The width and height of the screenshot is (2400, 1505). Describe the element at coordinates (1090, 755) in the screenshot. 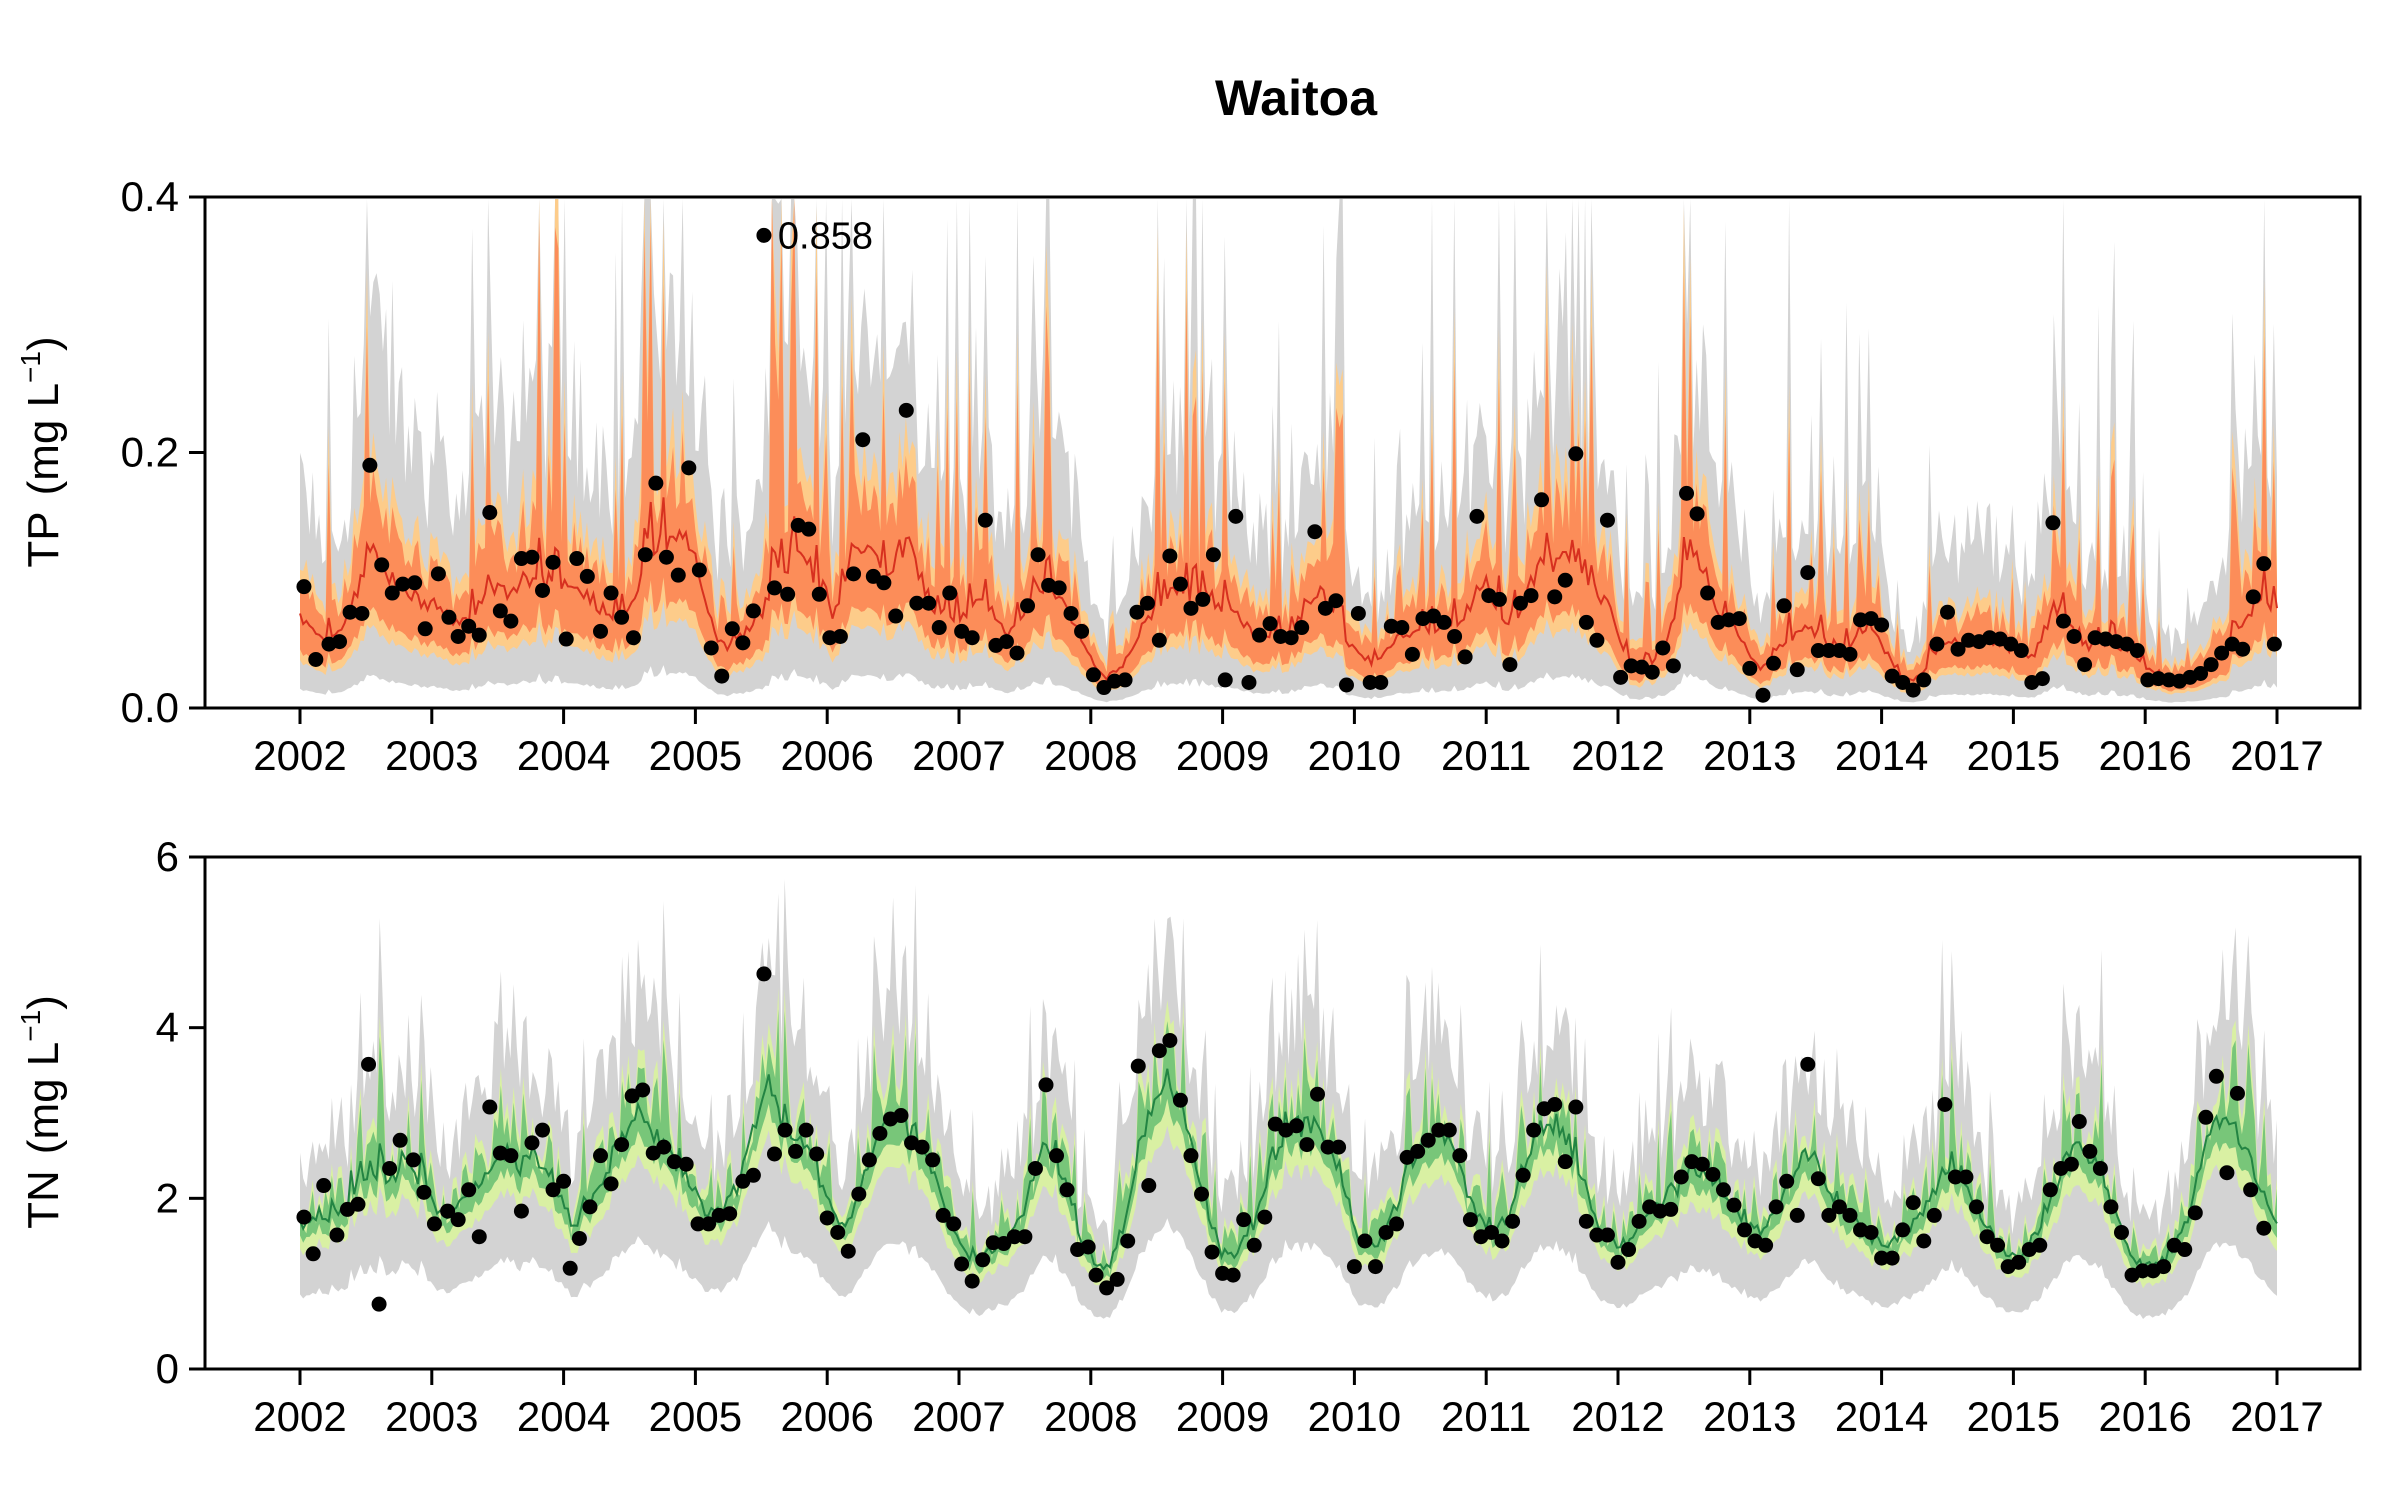

I see `tp-x-tick-label: 2008` at that location.